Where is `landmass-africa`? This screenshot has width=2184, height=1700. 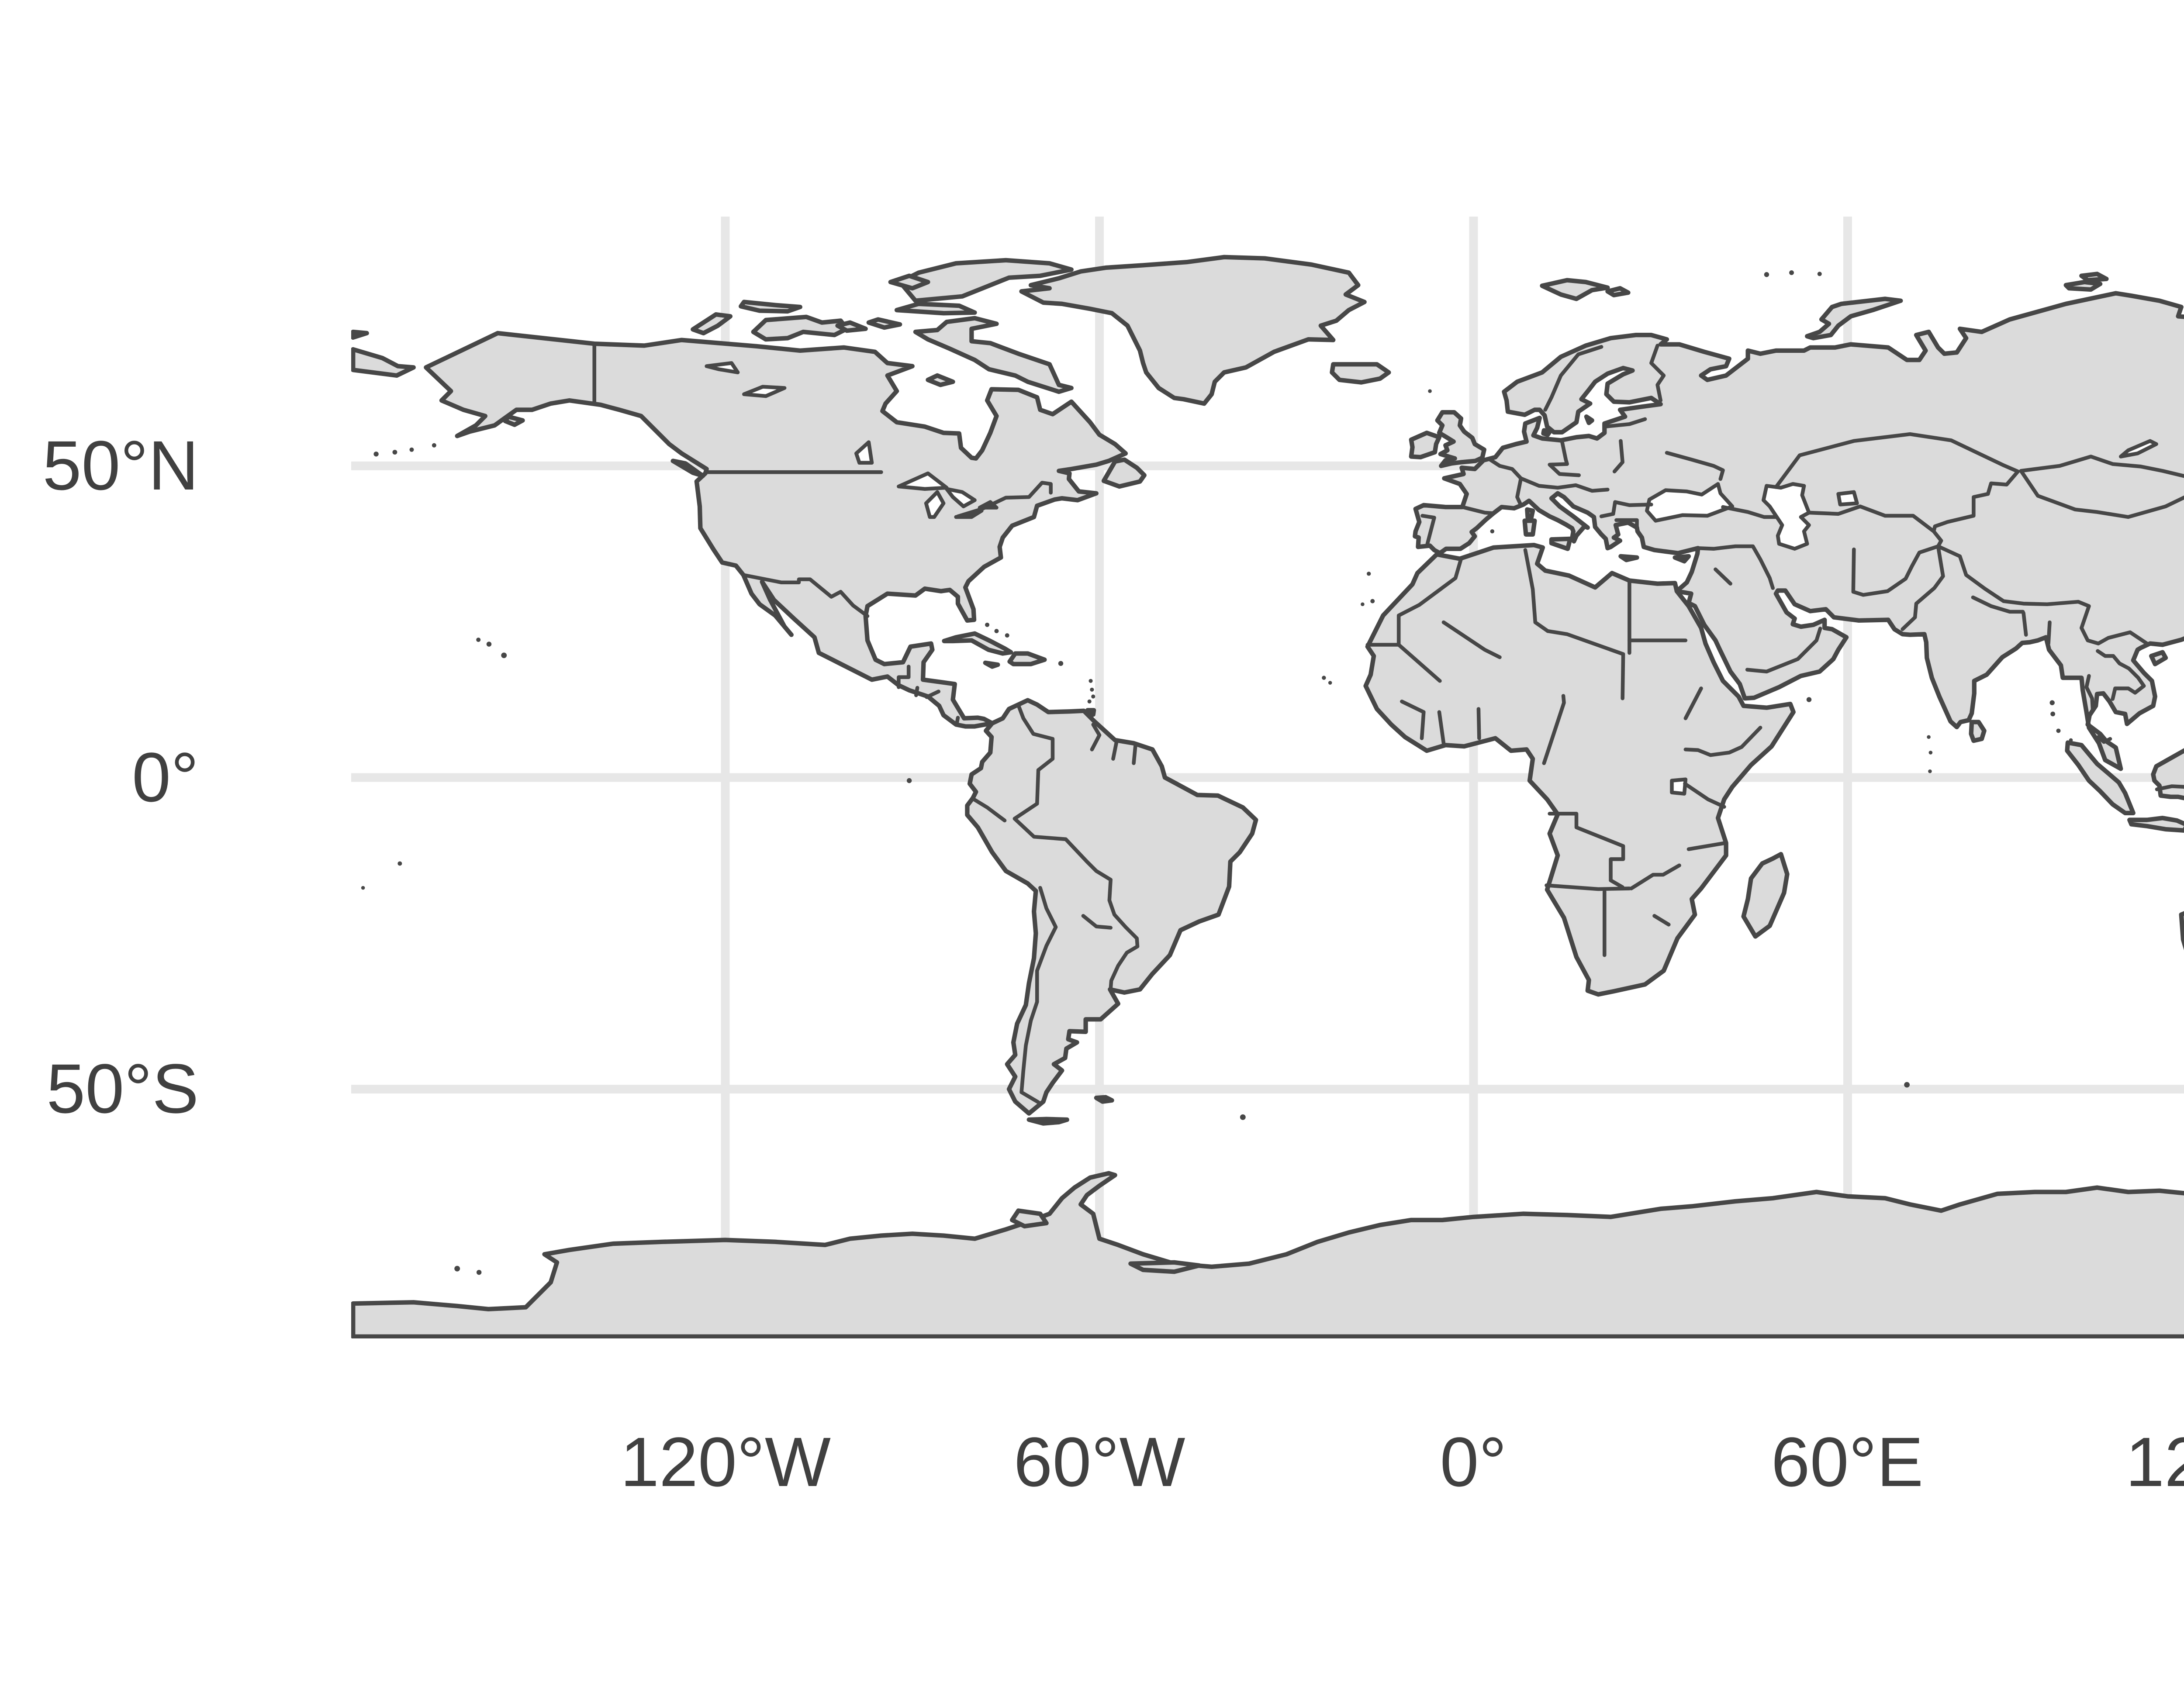
landmass-africa is located at coordinates (1579, 770).